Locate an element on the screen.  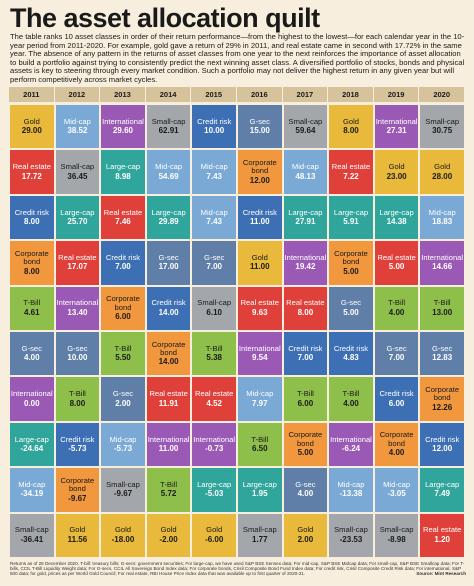
quilt-cell: Small-cap -8.98 is located at coordinates (396, 535).